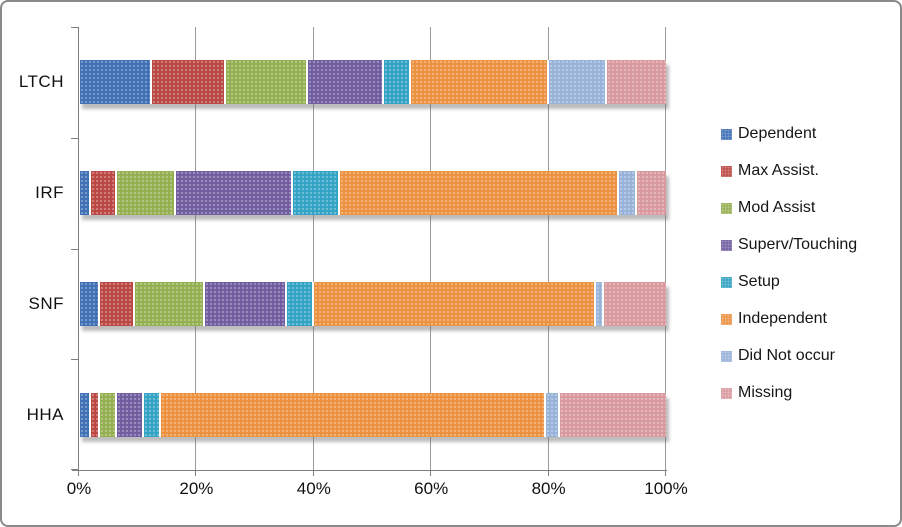  I want to click on segment-snf-setup, so click(300, 303).